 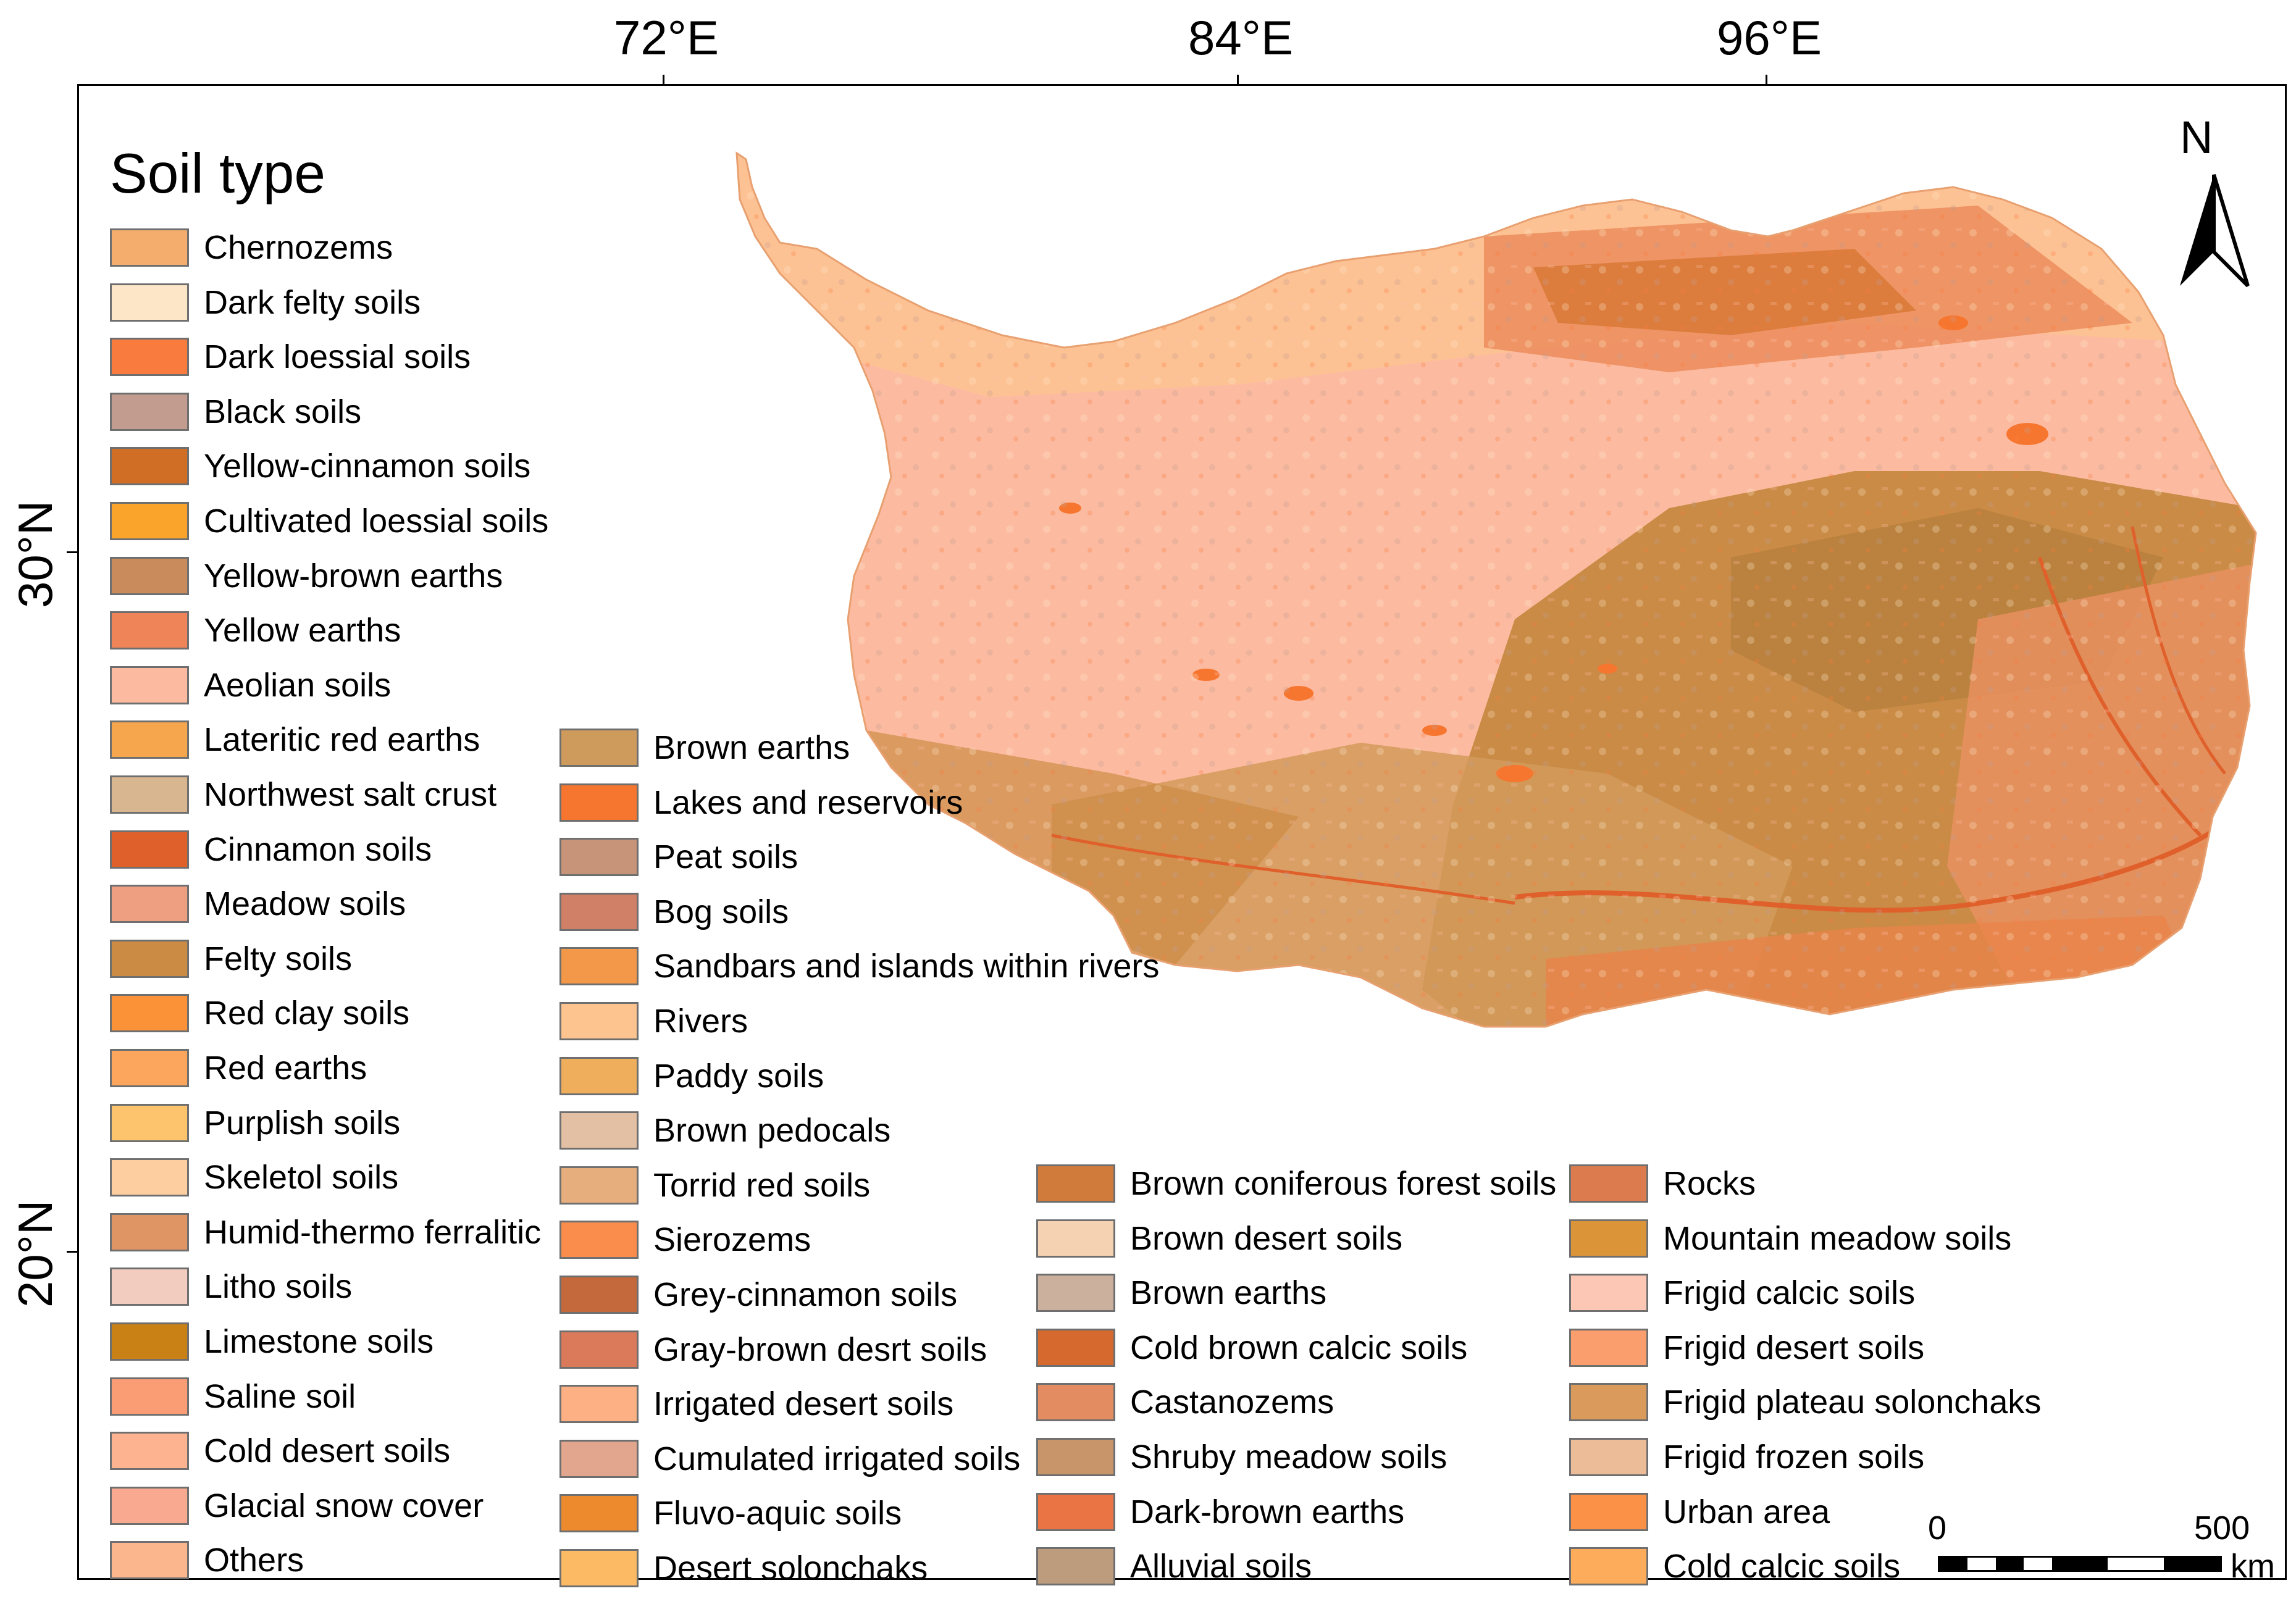 I want to click on legend-label: Cold desert soils, so click(x=328, y=1451).